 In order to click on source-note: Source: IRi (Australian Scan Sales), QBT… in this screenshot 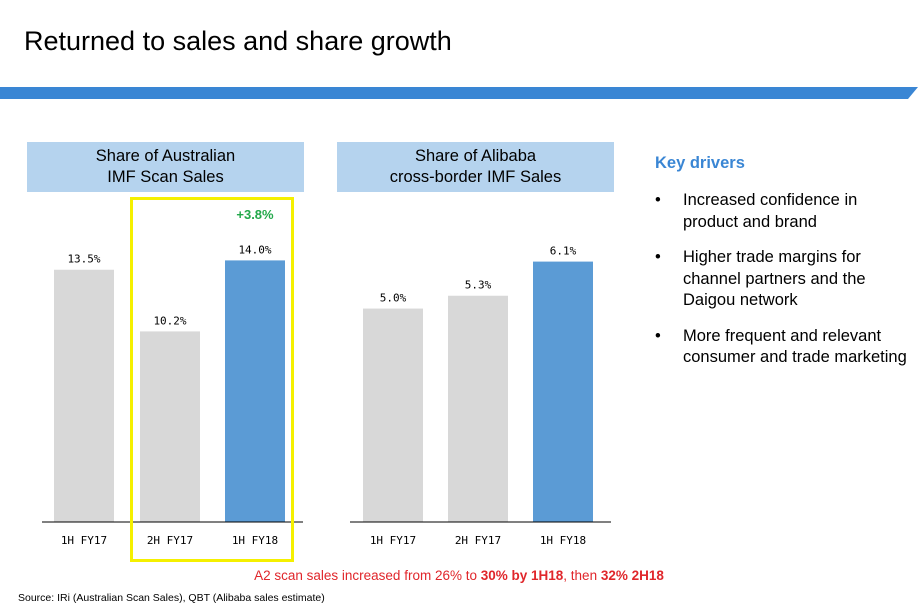, I will do `click(171, 598)`.